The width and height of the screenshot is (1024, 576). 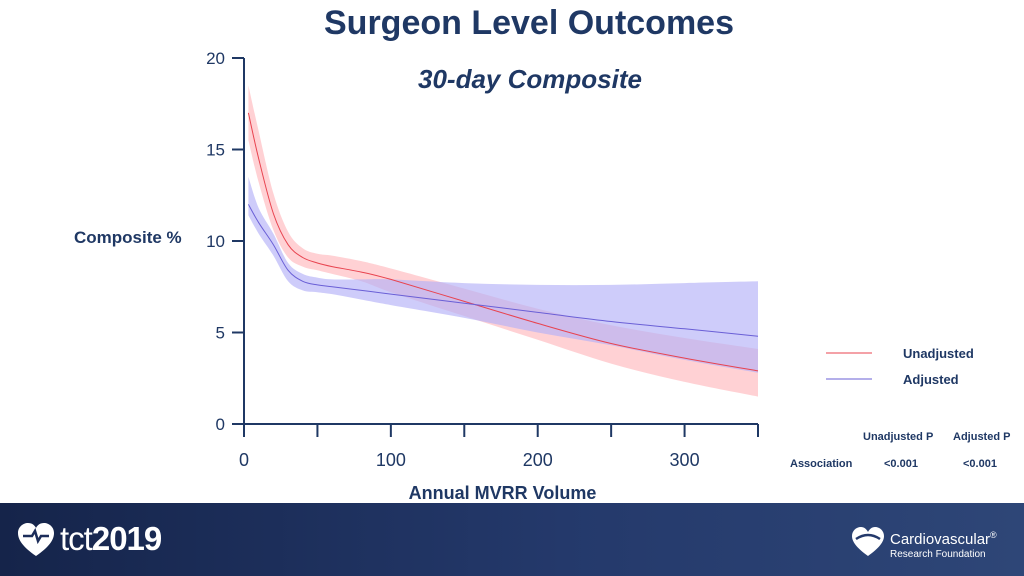 What do you see at coordinates (529, 23) in the screenshot?
I see `page-title: Surgeon Level Outcomes` at bounding box center [529, 23].